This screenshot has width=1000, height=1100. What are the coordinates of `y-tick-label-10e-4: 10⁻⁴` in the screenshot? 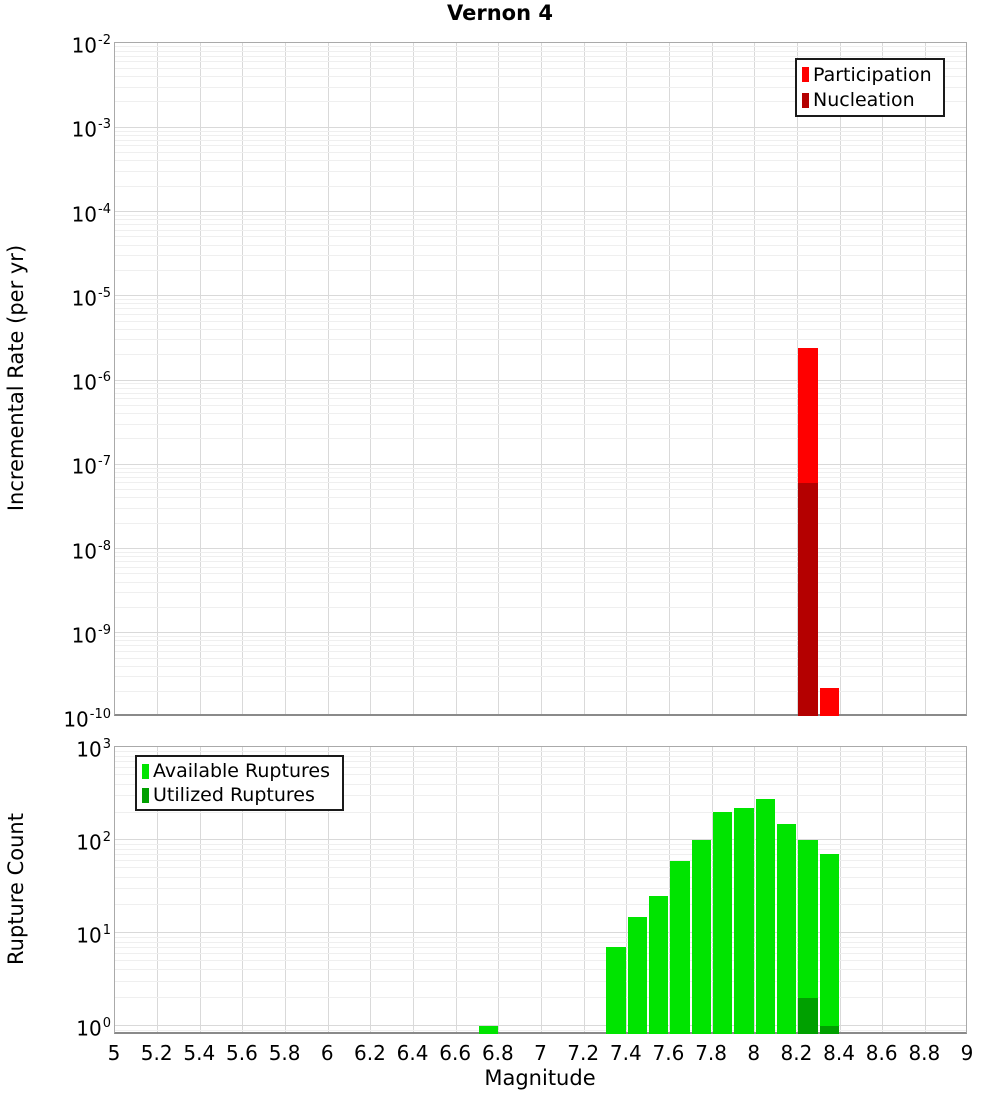 It's located at (91, 214).